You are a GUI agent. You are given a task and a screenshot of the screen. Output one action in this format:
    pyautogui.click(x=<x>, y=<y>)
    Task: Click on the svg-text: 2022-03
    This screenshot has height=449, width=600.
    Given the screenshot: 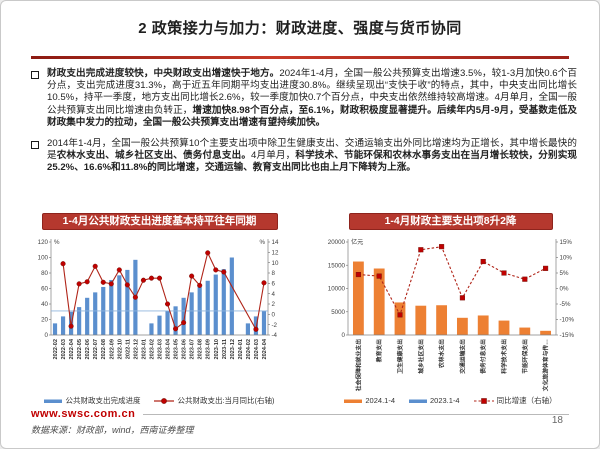 What is the action you would take?
    pyautogui.click(x=64, y=349)
    